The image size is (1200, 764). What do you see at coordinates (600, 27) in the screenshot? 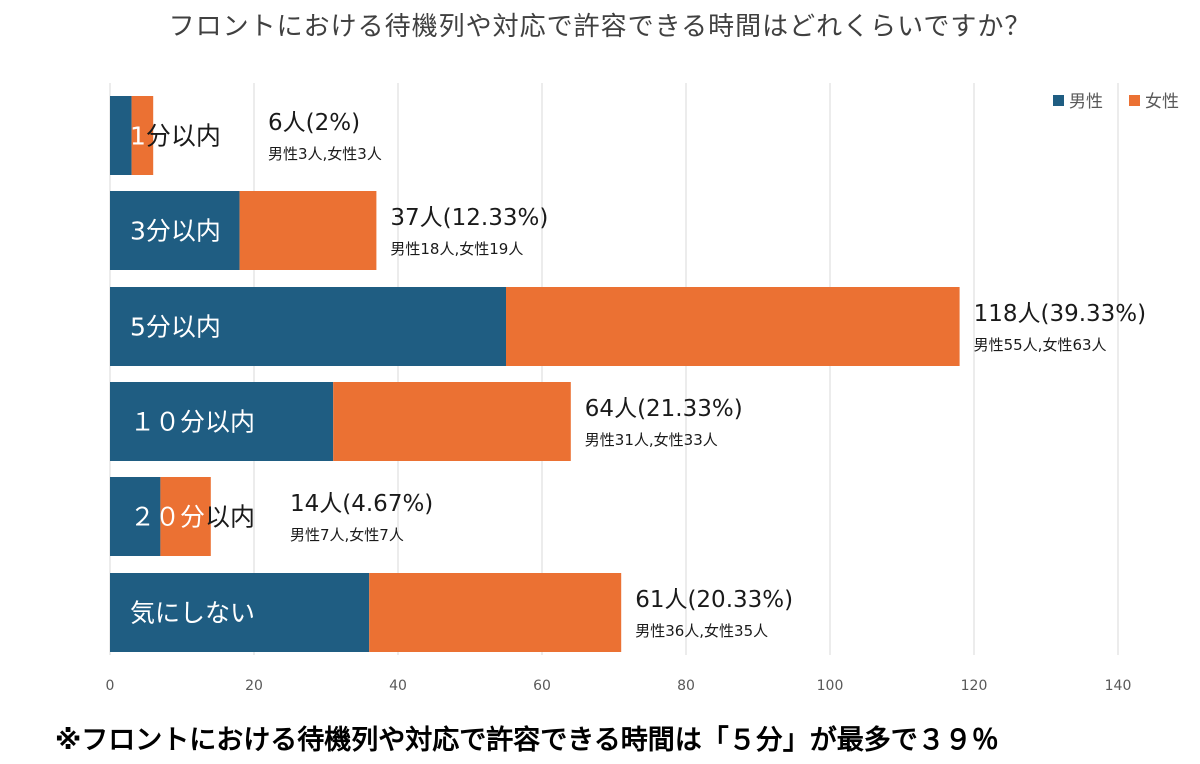
I see `chart-title: フロントにおける待機列や対応で許容できる時間はどれくらいですか？` at bounding box center [600, 27].